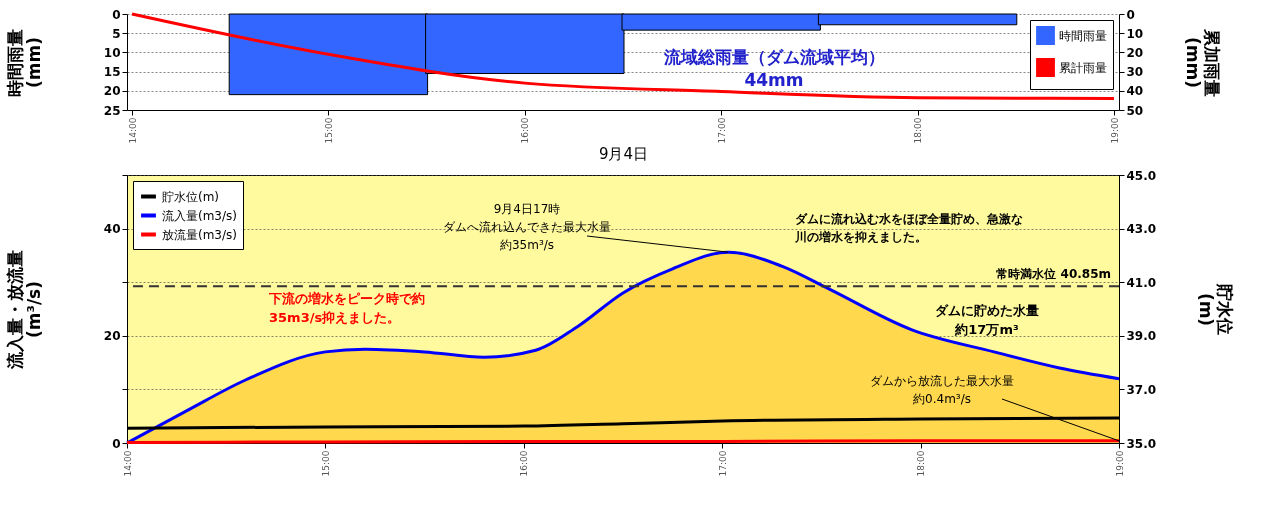 This screenshot has width=1263, height=509. Describe the element at coordinates (908, 228) in the screenshot. I see `annotation: ダムに流れ込む水をほぼ全量貯め、急激な川の増水を抑えました。` at that location.